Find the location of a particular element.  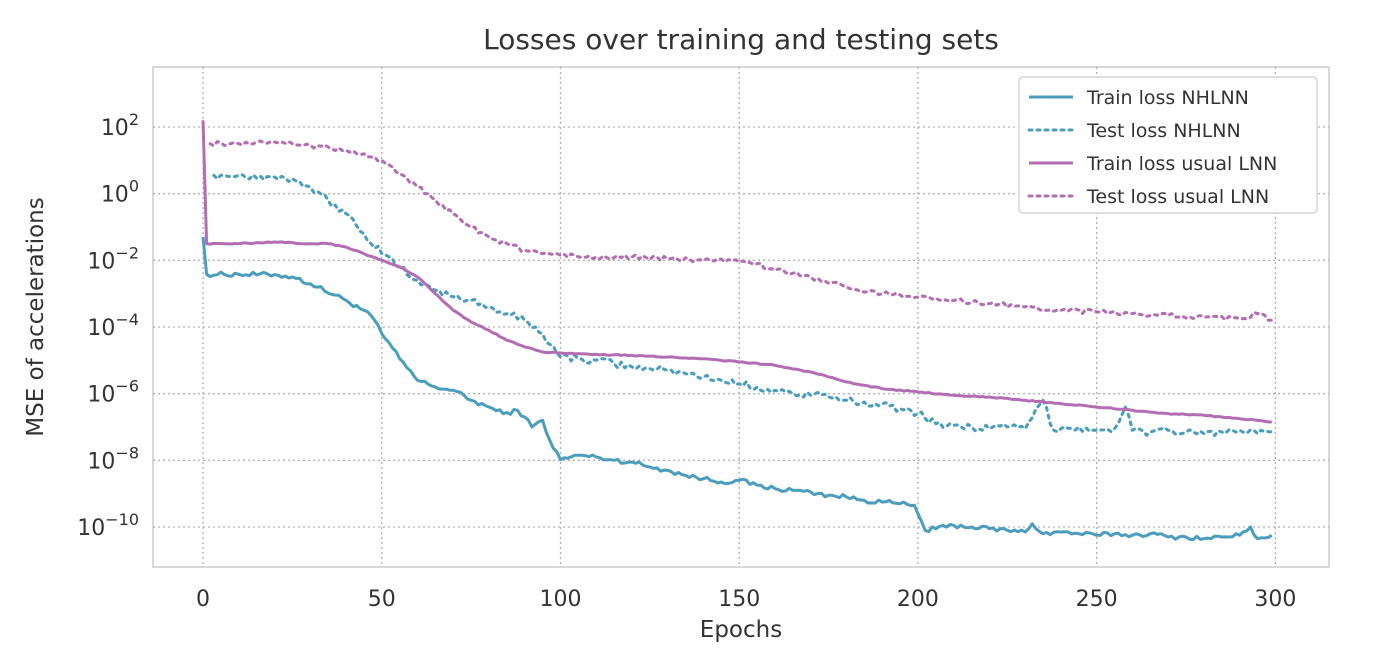

legend-label: Test loss NHLNN is located at coordinates (1163, 131).